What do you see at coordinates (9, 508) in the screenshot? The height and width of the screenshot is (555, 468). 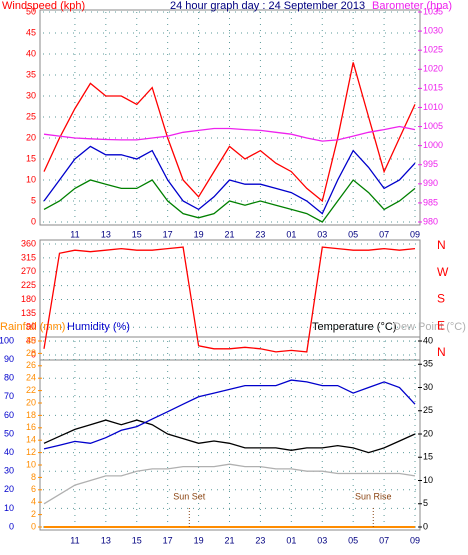 I see `y-tick-label: 10` at bounding box center [9, 508].